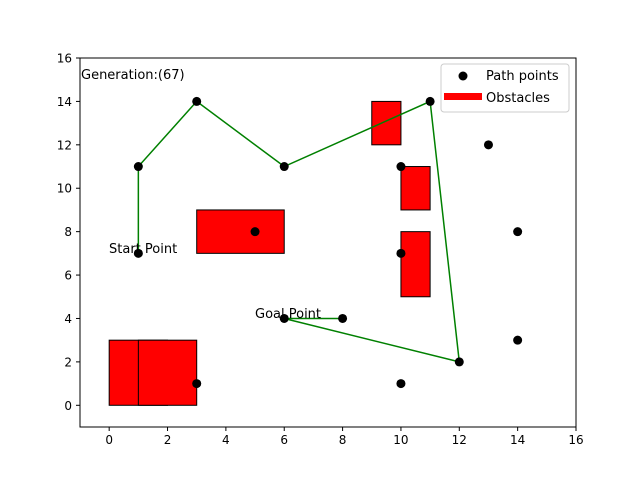  I want to click on start-point-annotation: Start Point, so click(143, 249).